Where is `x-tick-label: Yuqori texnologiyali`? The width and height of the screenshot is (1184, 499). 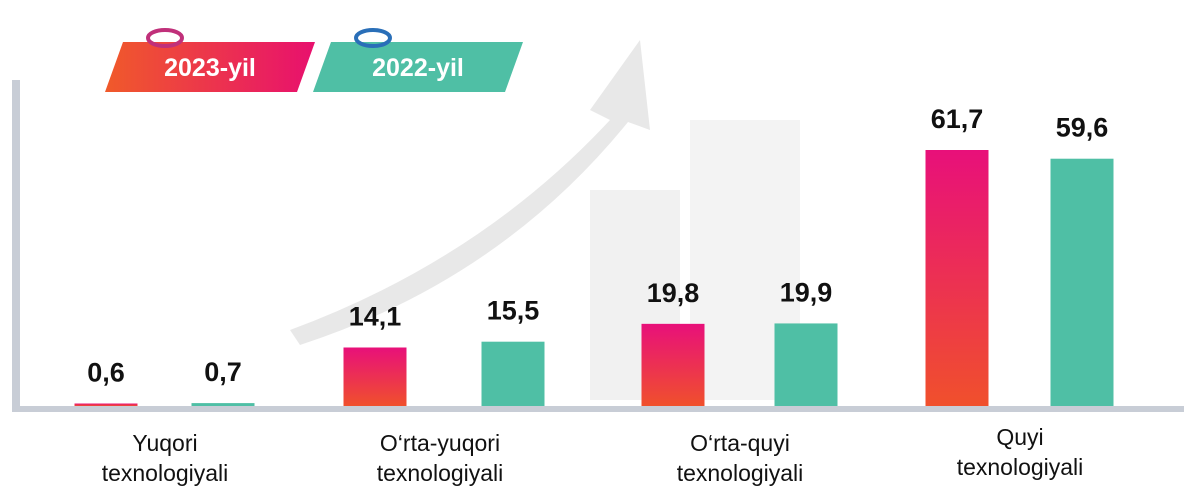
x-tick-label: Yuqori texnologiyali is located at coordinates (165, 458).